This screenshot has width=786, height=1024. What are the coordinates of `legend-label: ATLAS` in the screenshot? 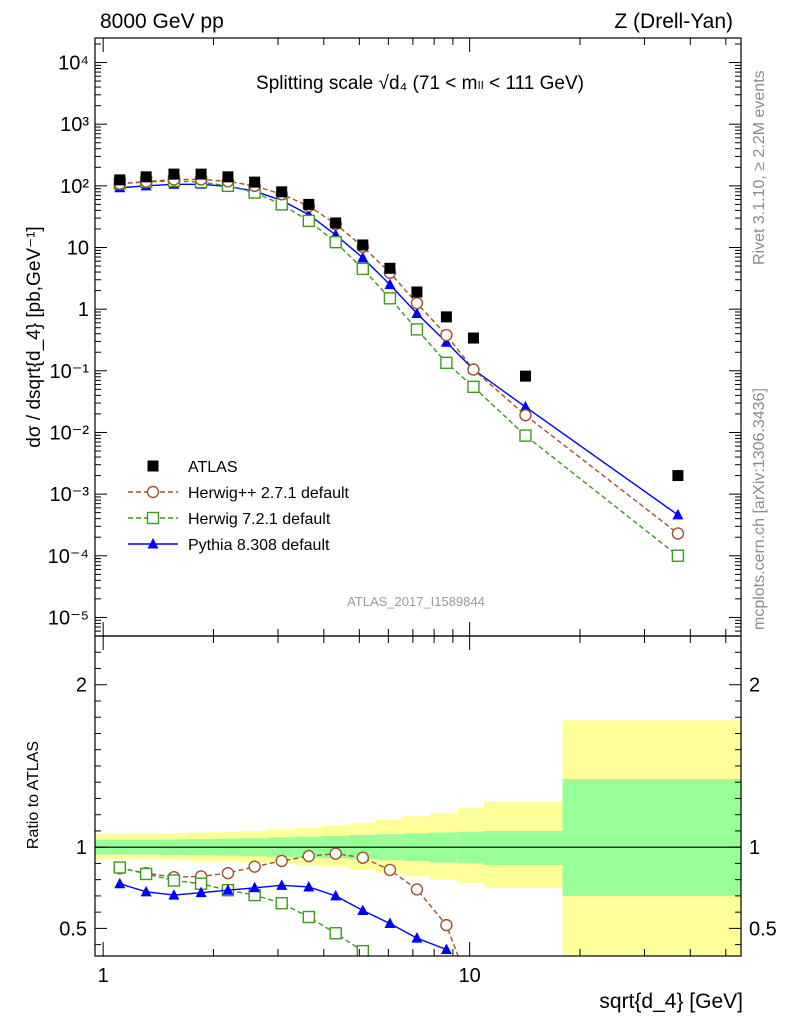 It's located at (213, 467).